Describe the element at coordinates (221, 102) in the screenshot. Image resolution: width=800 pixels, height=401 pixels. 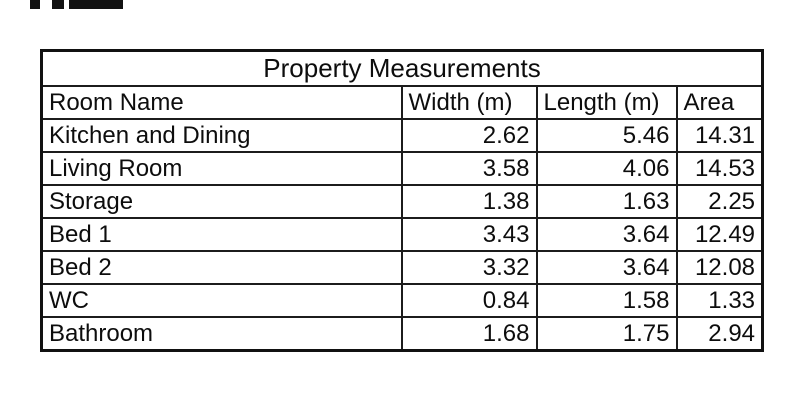
I see `column-header-room-name: Room Name` at that location.